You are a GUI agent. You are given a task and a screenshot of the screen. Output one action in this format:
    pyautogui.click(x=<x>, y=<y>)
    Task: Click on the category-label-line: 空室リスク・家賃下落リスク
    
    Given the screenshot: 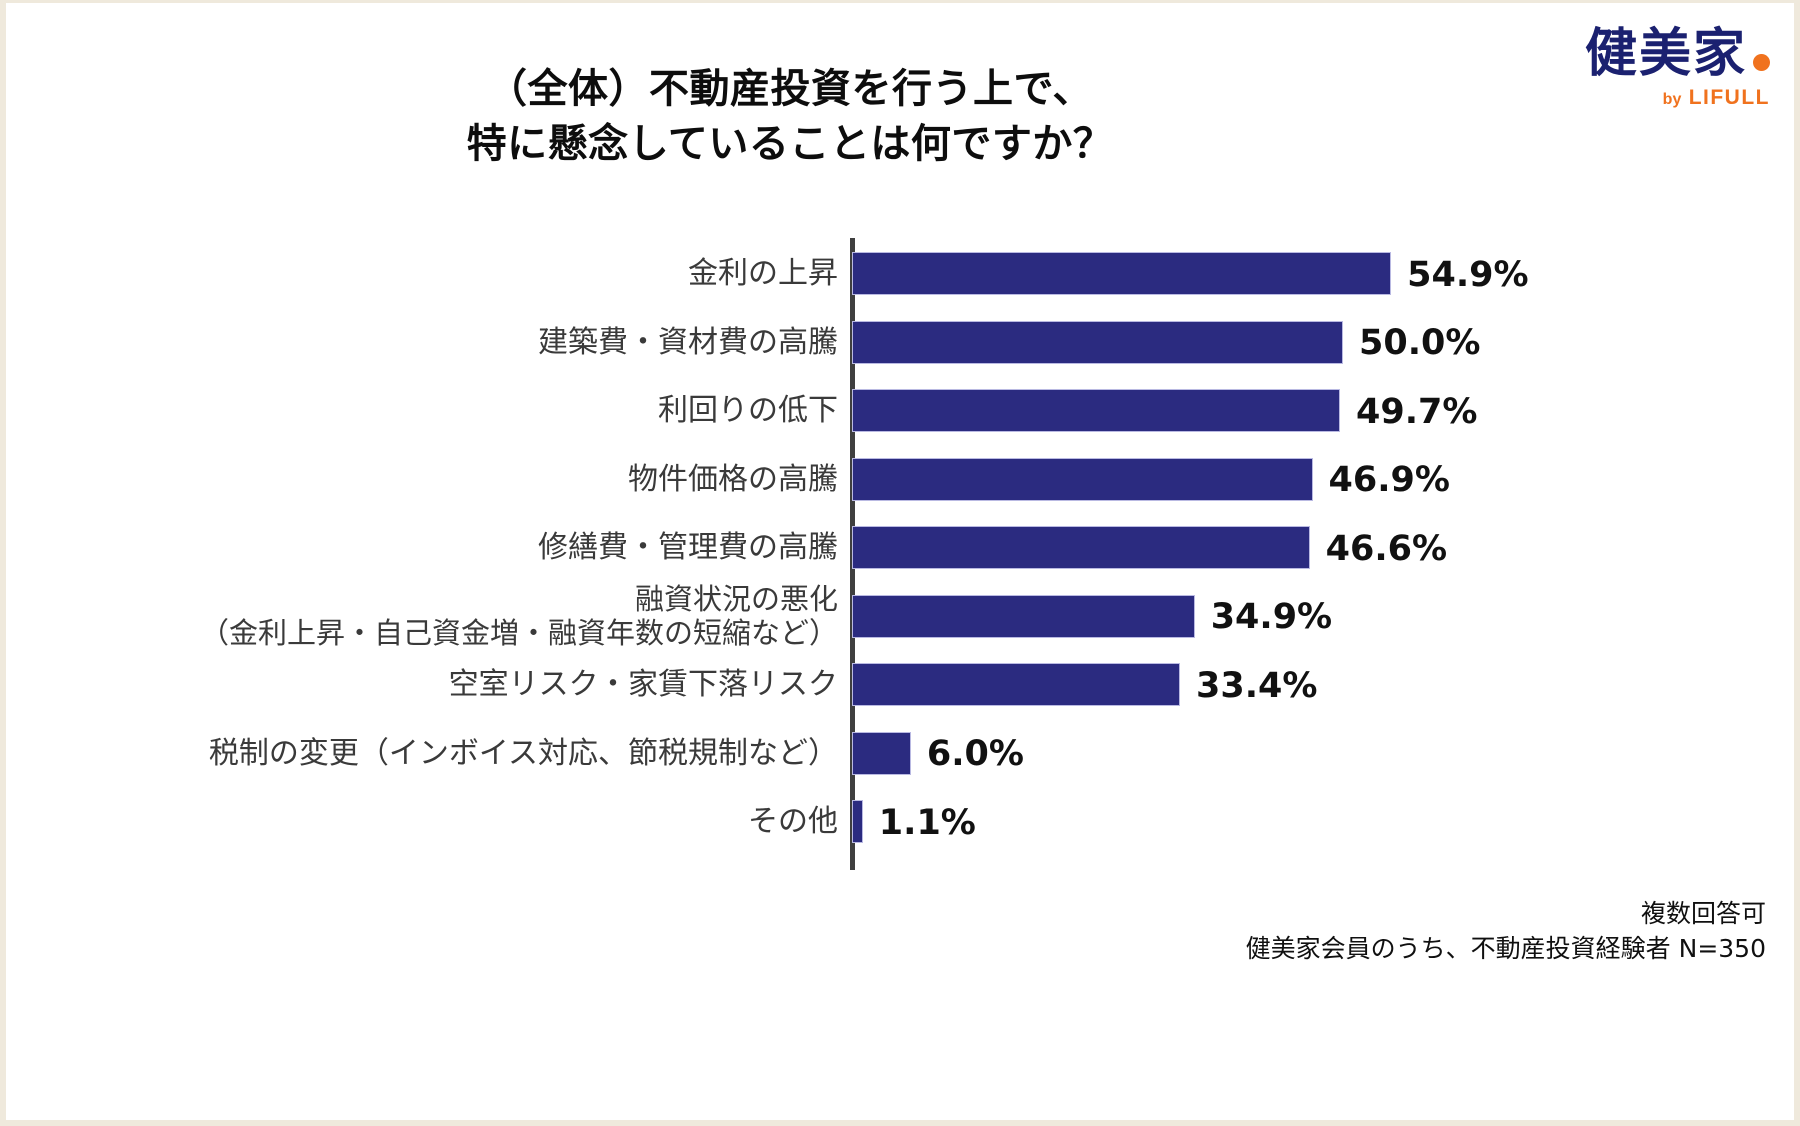 What is the action you would take?
    pyautogui.click(x=643, y=684)
    